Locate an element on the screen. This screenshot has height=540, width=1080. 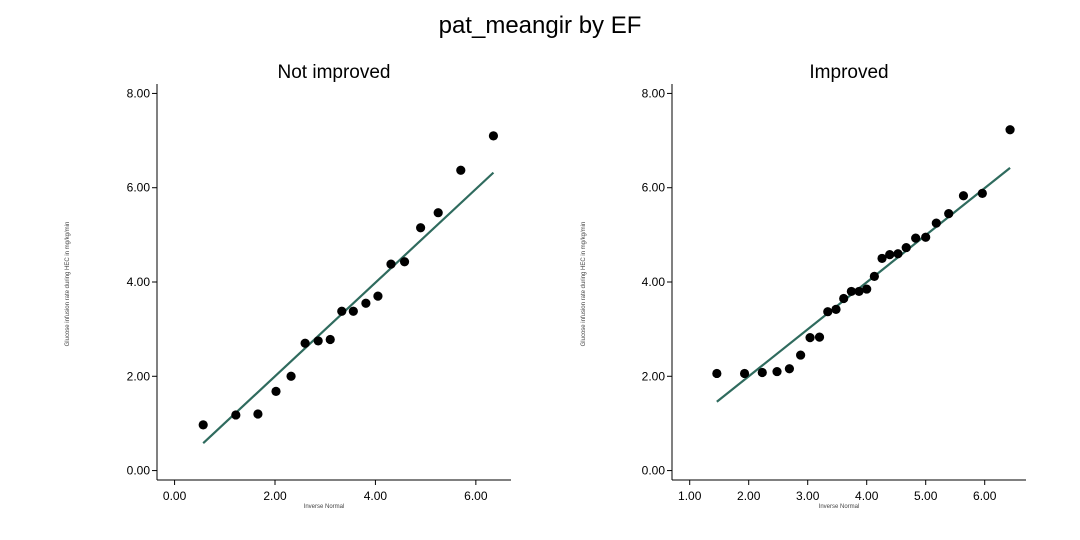
x-tick-label: 5.00 is located at coordinates (926, 496).